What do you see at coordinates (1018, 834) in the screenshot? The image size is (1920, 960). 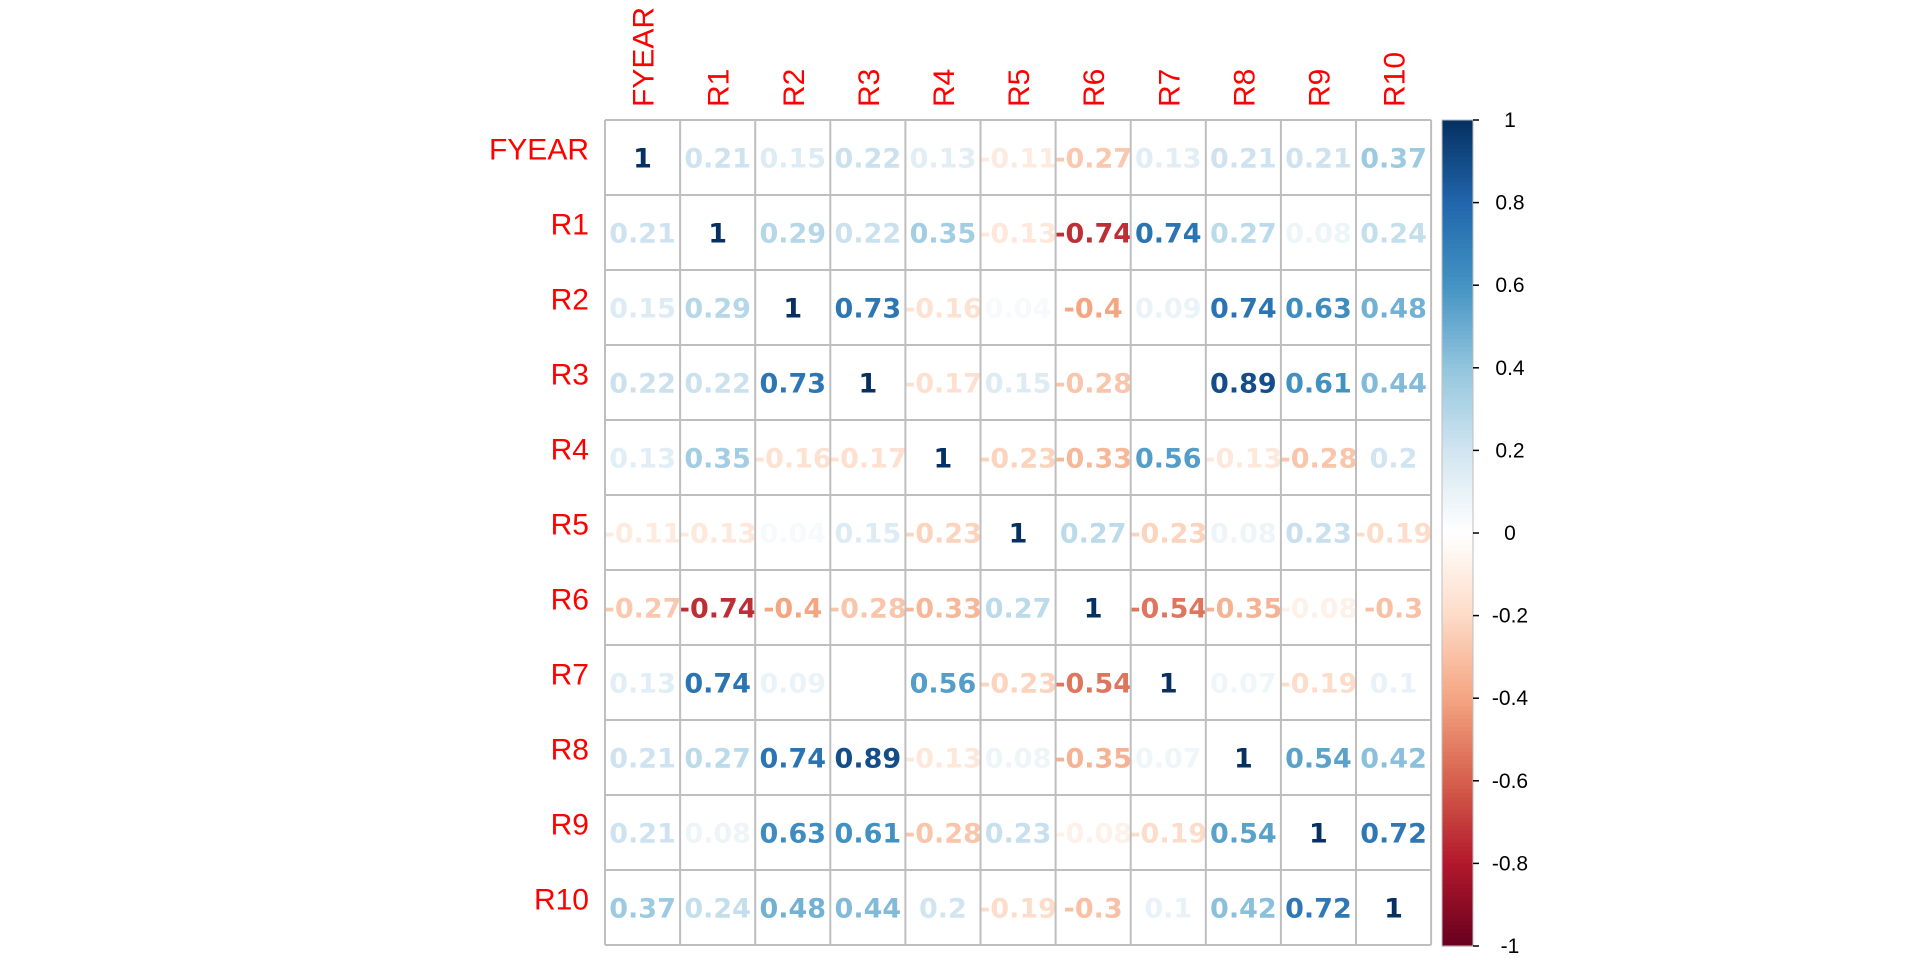 I see `cell-value-r9-r5: 0.23` at bounding box center [1018, 834].